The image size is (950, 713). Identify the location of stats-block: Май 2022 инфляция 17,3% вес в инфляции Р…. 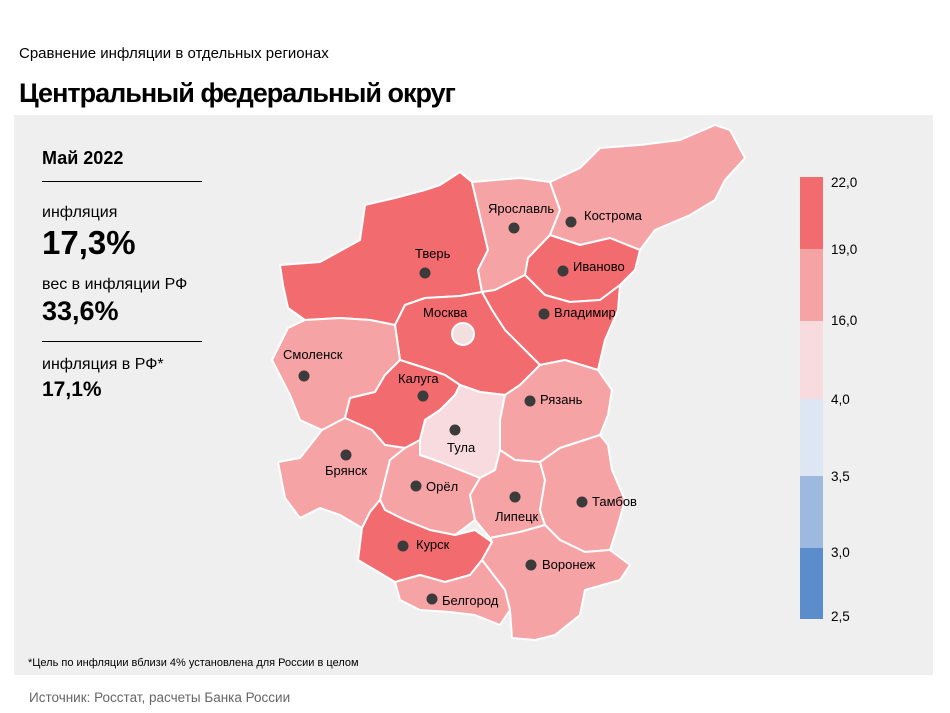
(122, 275).